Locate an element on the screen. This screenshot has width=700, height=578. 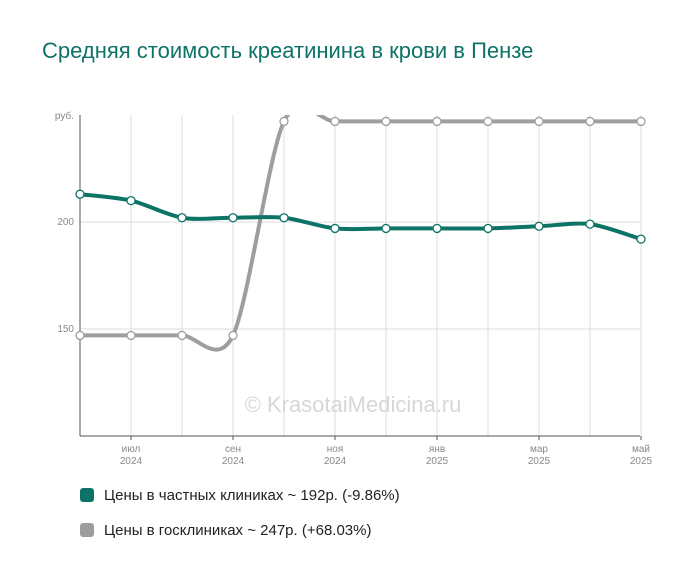
legend-swatch-public is located at coordinates (87, 530).